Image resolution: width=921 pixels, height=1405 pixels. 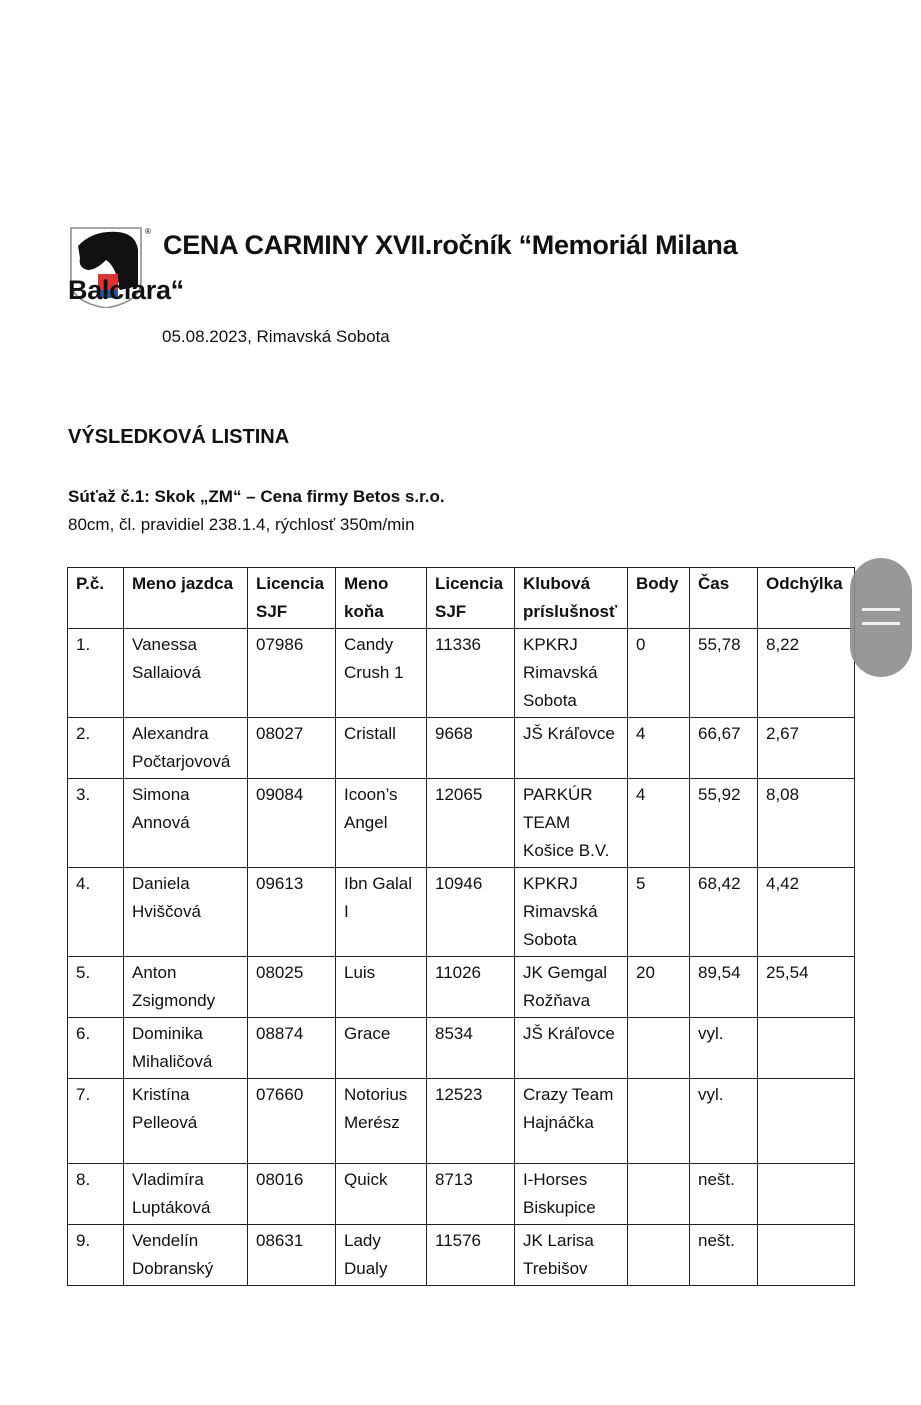 I want to click on table-cell: Vladimíra Luptáková, so click(x=185, y=1194).